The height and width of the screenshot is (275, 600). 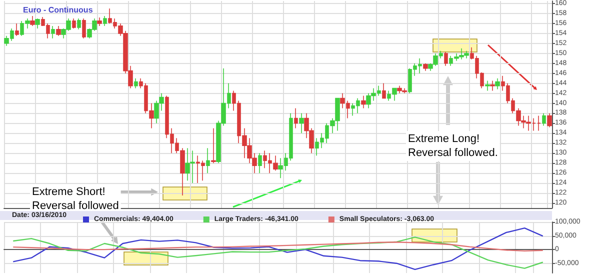 I want to click on annotation: Extreme Short! Reversal followed, so click(x=75, y=199).